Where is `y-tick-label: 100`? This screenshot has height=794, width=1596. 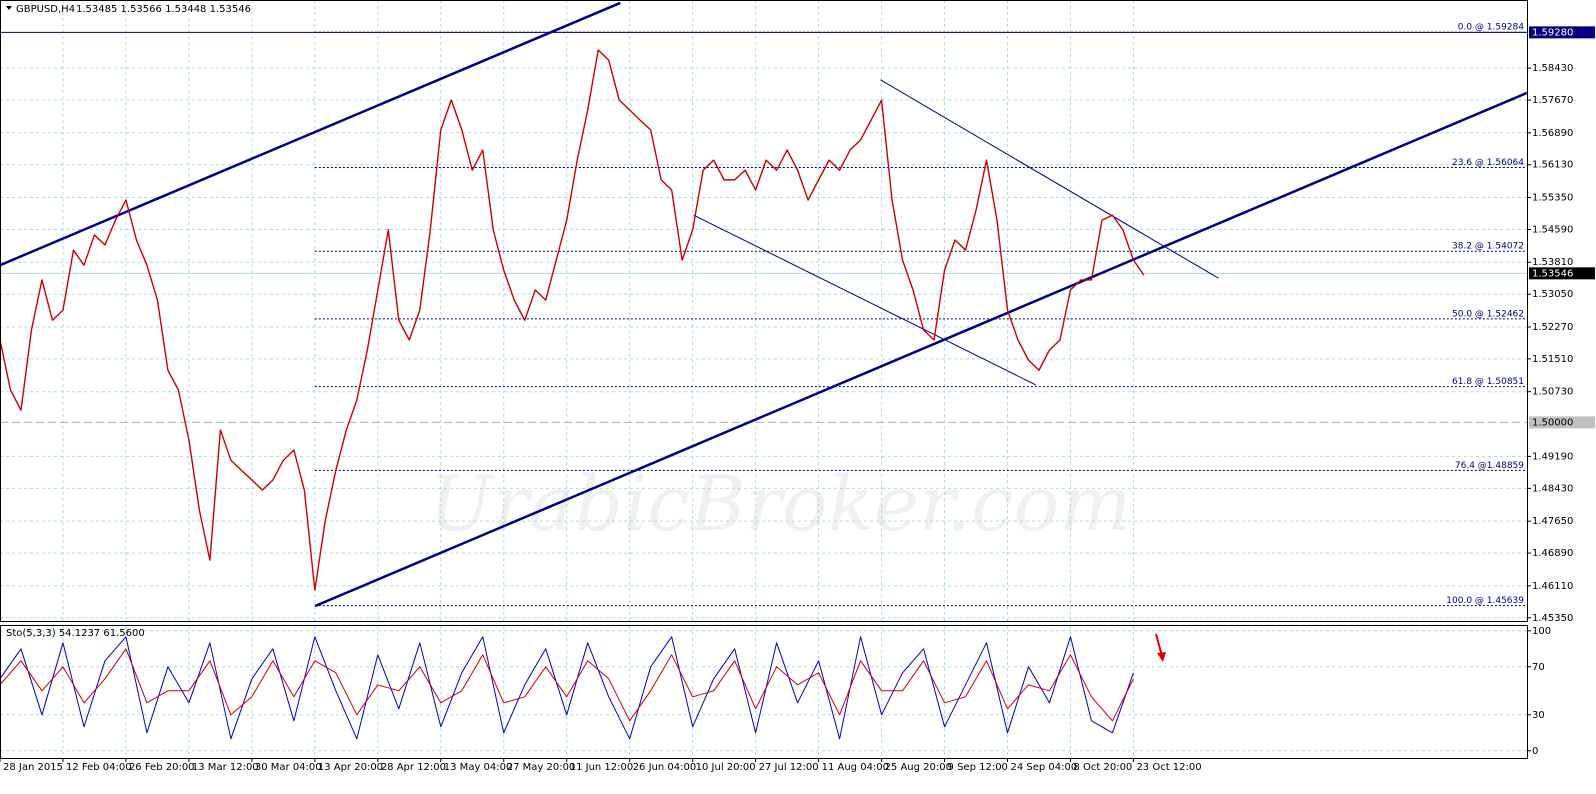
y-tick-label: 100 is located at coordinates (1541, 631).